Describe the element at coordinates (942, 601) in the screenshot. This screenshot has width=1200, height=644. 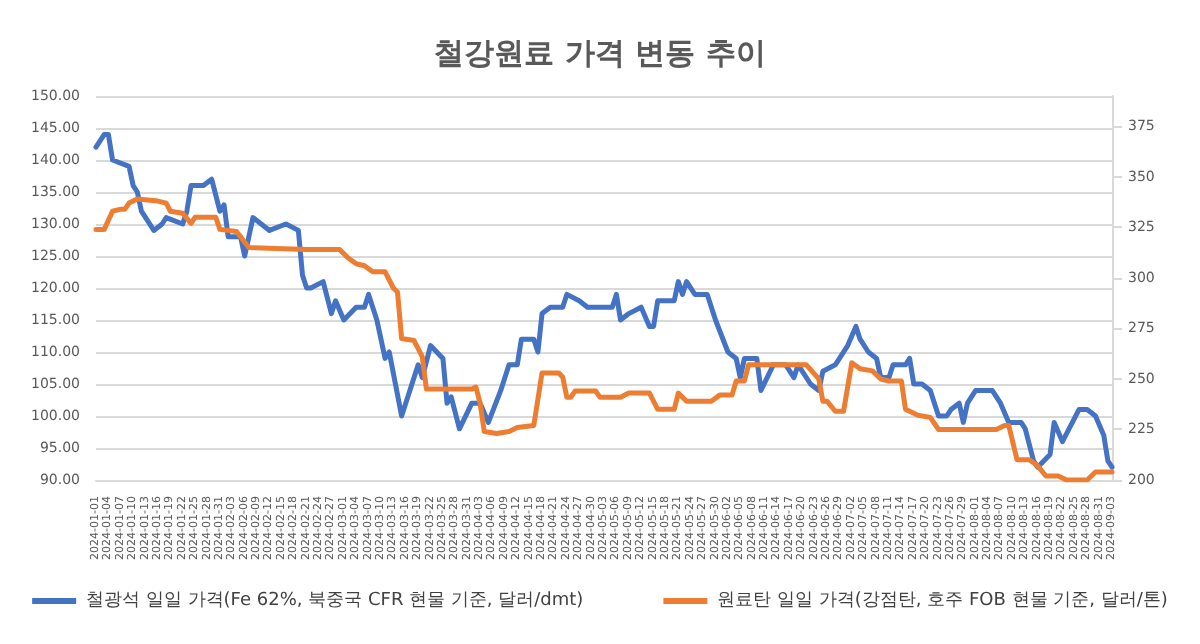
I see `legend-label: 원료탄 일일 가격(강점탄, 호주 FOB 현물 기준, 달러/톤)` at that location.